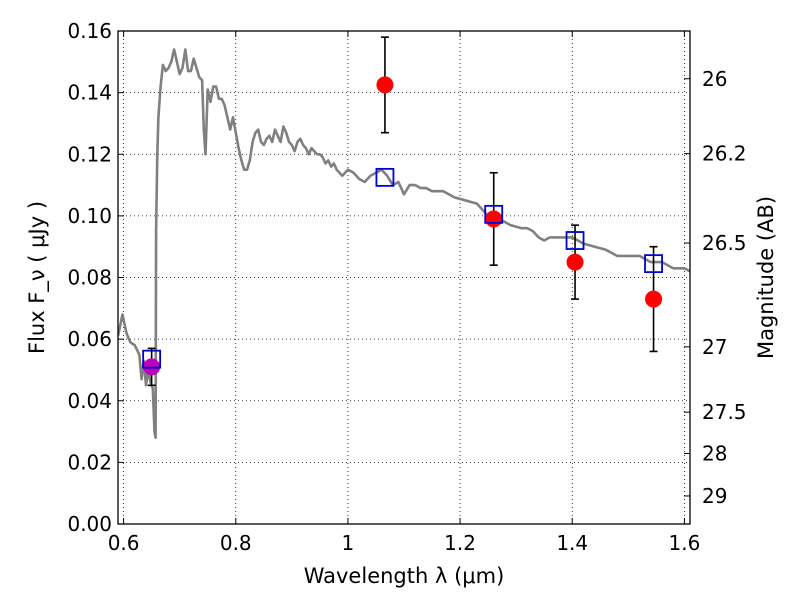 This screenshot has height=605, width=800. What do you see at coordinates (89, 216) in the screenshot?
I see `y-tick-label: 0.10` at bounding box center [89, 216].